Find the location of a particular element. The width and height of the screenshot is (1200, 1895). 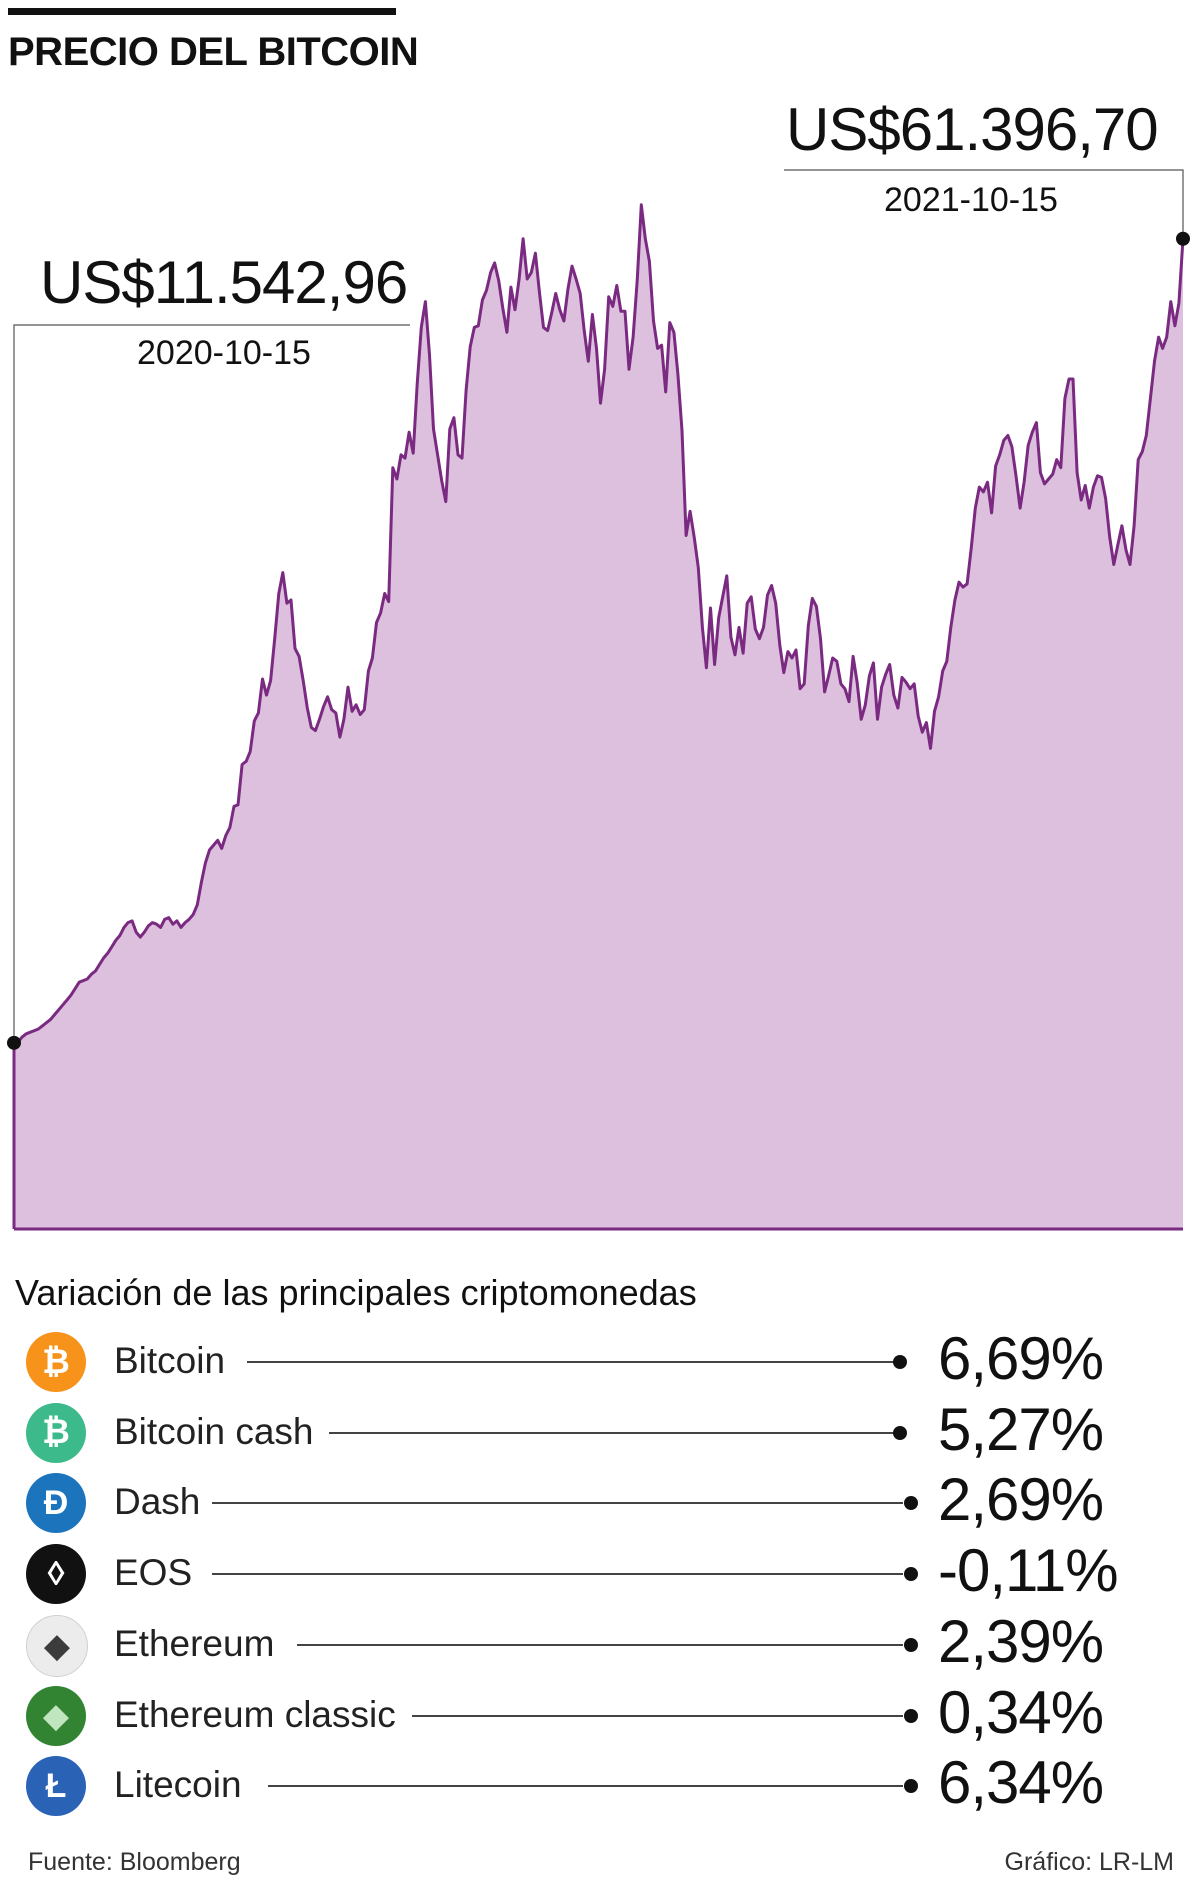

ethereum-classic-icon: ◆ is located at coordinates (56, 1715).